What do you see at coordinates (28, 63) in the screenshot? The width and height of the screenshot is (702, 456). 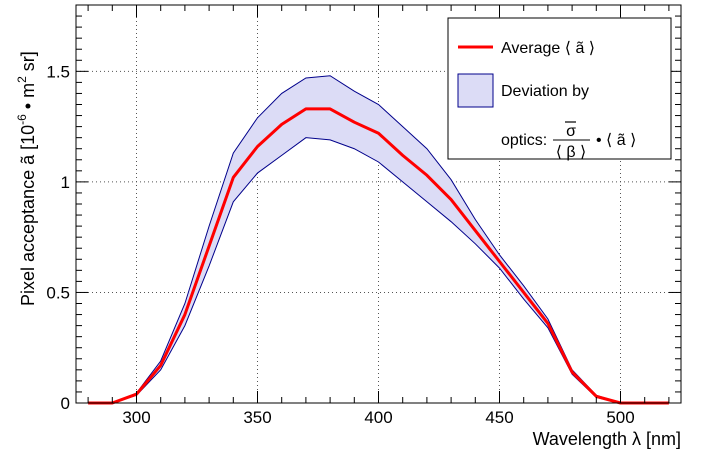 I see `y-axis-title-tail: sr]` at bounding box center [28, 63].